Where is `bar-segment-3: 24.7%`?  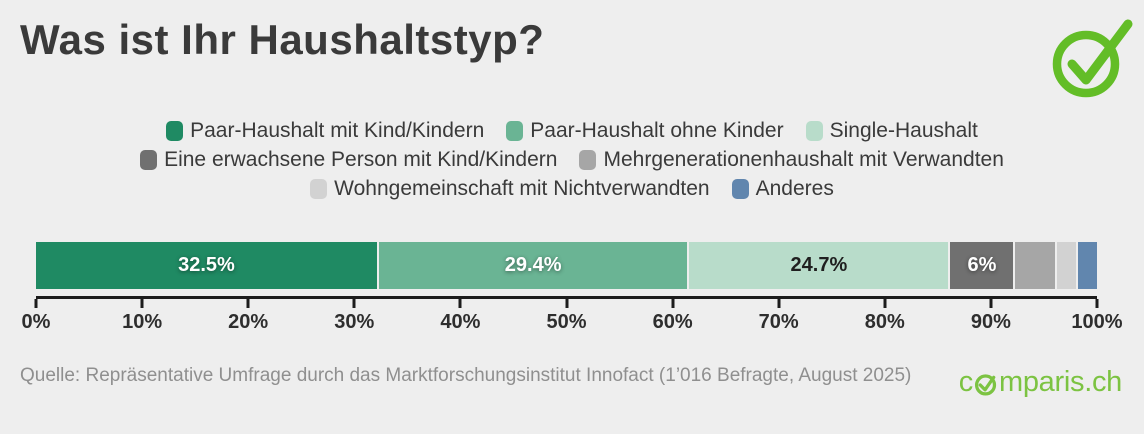
bar-segment-3: 24.7% is located at coordinates (819, 265).